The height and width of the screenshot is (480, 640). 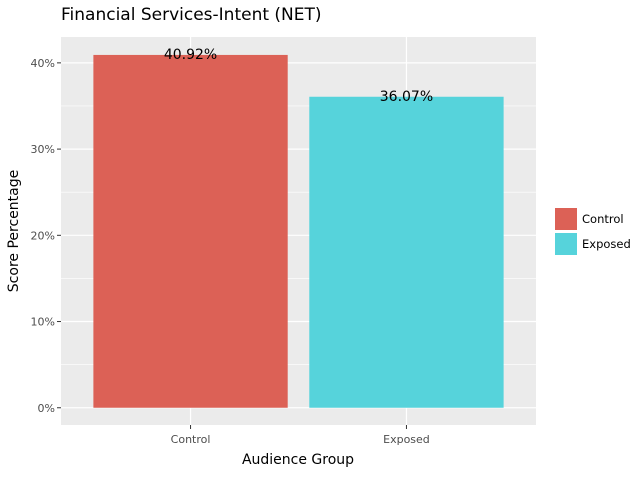 What do you see at coordinates (300, 435) in the screenshot?
I see `x-axis: Control Exposed` at bounding box center [300, 435].